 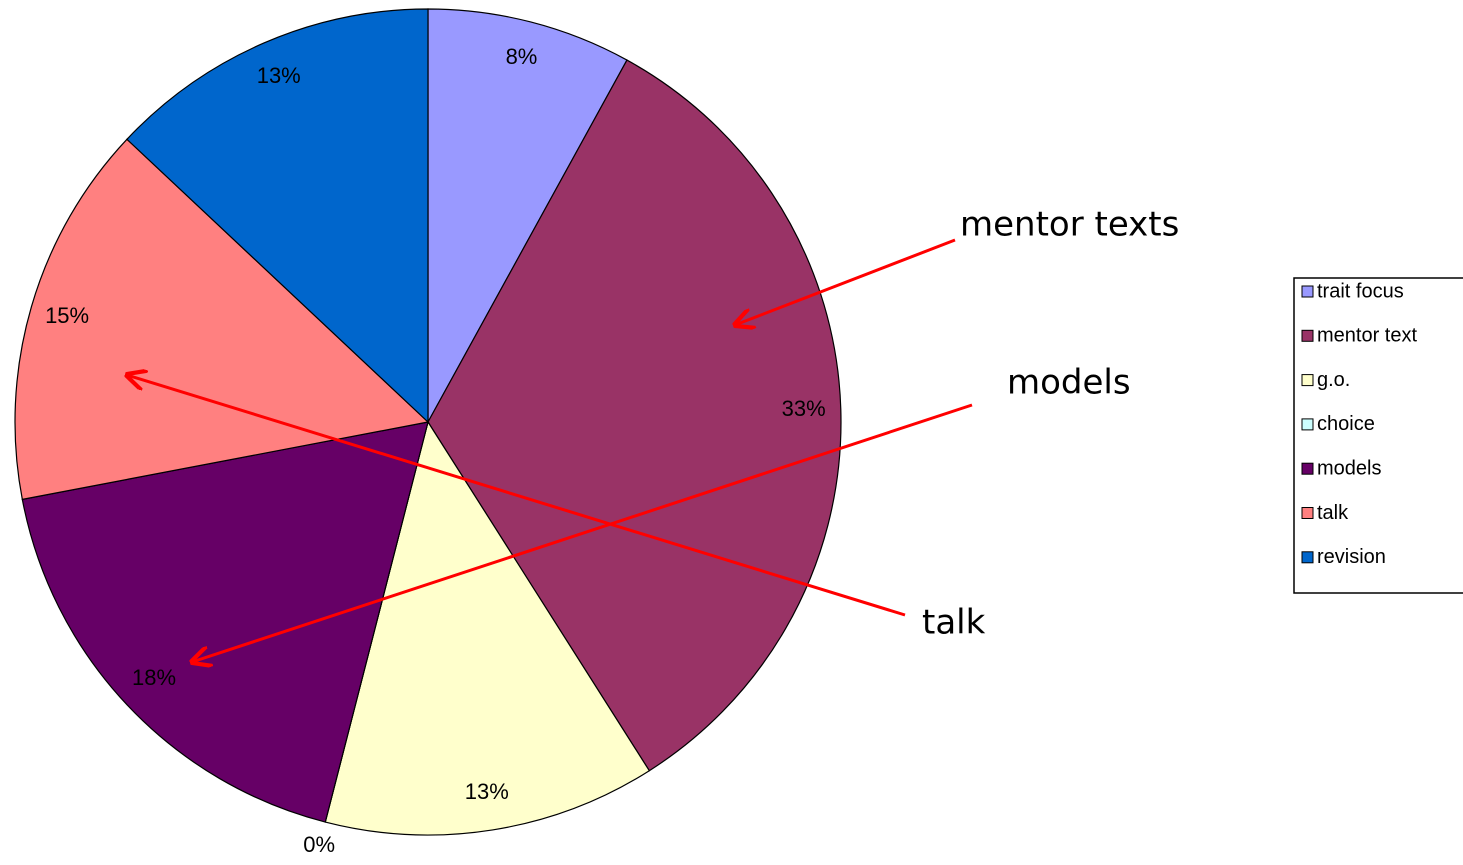 What do you see at coordinates (522, 56) in the screenshot?
I see `value-label: 8%` at bounding box center [522, 56].